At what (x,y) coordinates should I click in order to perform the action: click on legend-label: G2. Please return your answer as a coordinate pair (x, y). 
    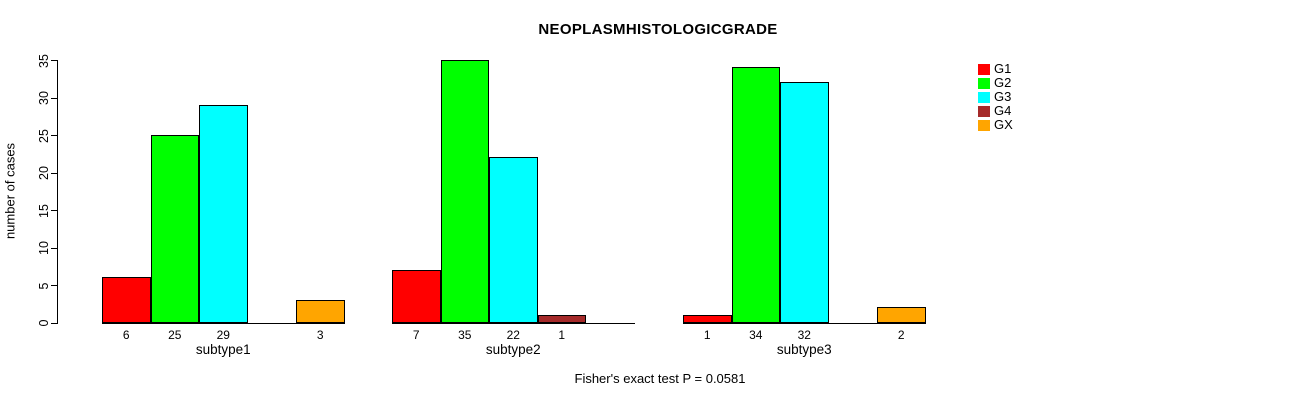
    Looking at the image, I should click on (1003, 82).